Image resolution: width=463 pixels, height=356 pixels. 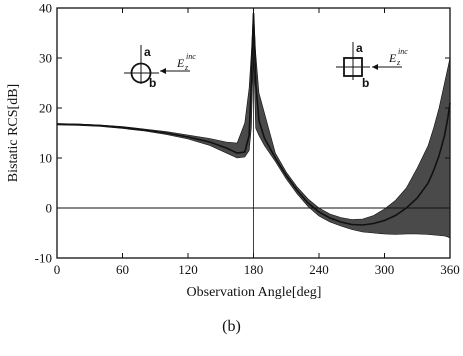 I want to click on inset-square-label-a: a, so click(x=359, y=48).